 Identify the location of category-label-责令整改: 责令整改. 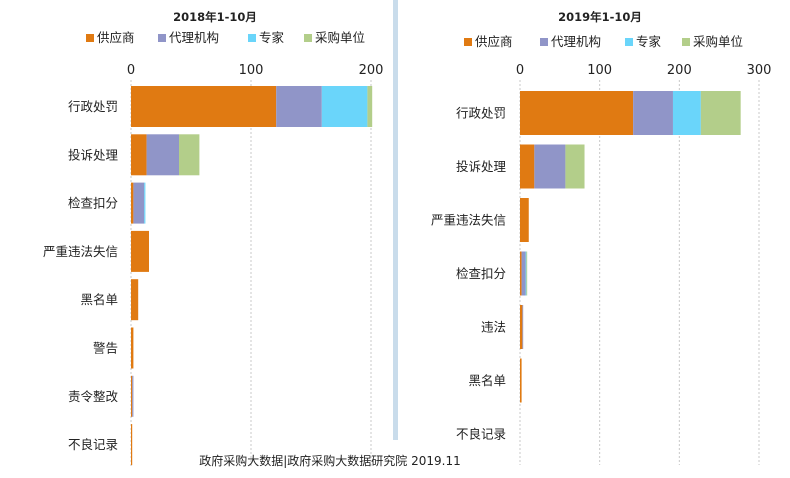
(93, 396).